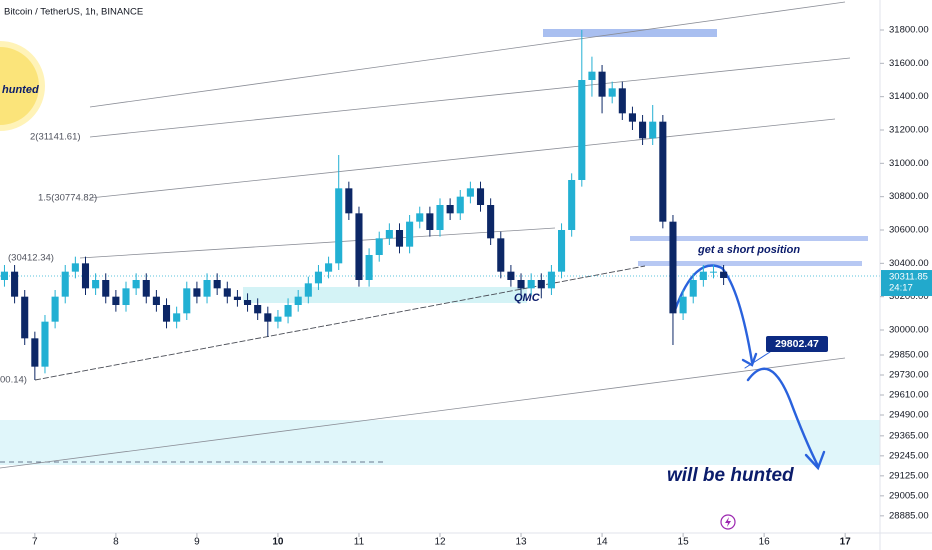 The width and height of the screenshot is (932, 550). I want to click on highlight-circle, so click(22, 86).